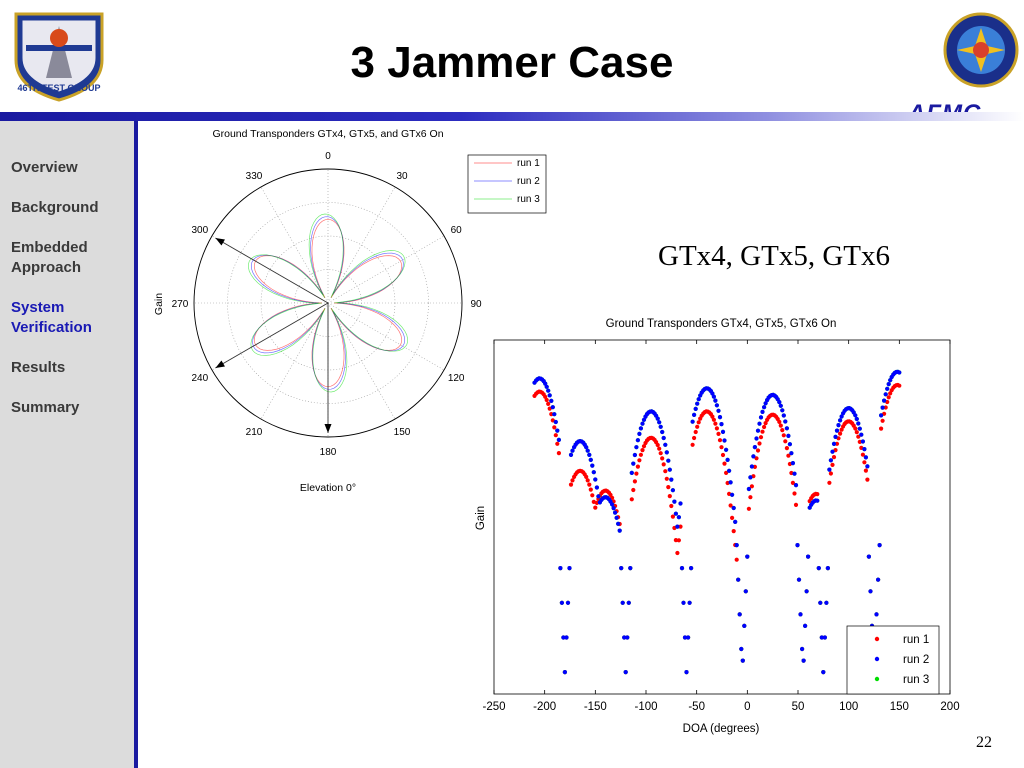  I want to click on sidebar-item-summary: Summary, so click(45, 407).